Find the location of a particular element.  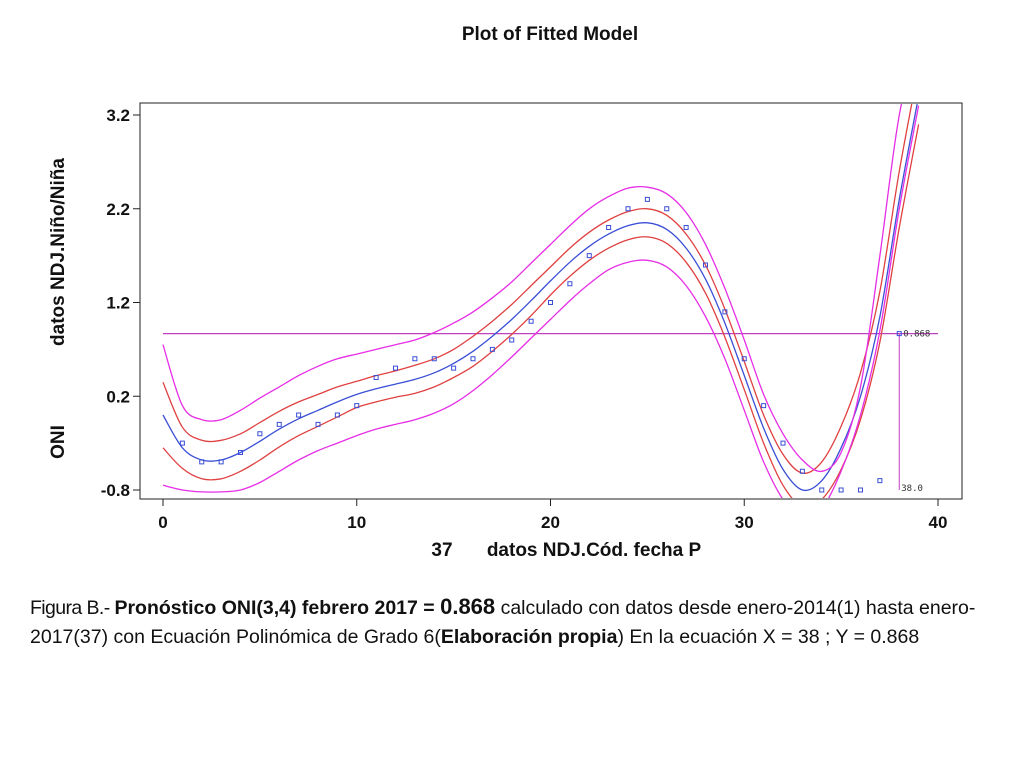

caption-source: Elaboración propia is located at coordinates (529, 637).